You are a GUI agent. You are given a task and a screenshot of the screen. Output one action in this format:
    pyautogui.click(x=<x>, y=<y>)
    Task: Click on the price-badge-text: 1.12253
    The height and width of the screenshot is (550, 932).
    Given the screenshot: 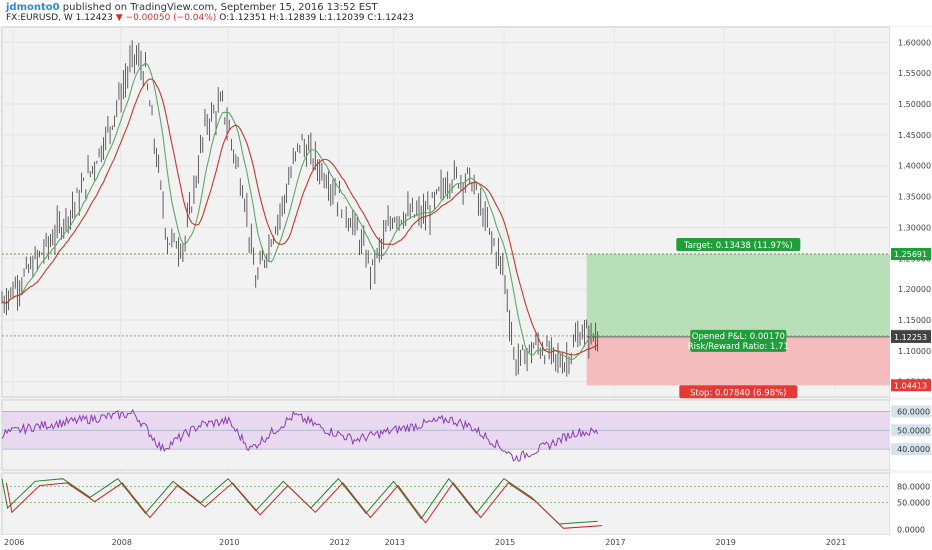 What is the action you would take?
    pyautogui.click(x=910, y=337)
    